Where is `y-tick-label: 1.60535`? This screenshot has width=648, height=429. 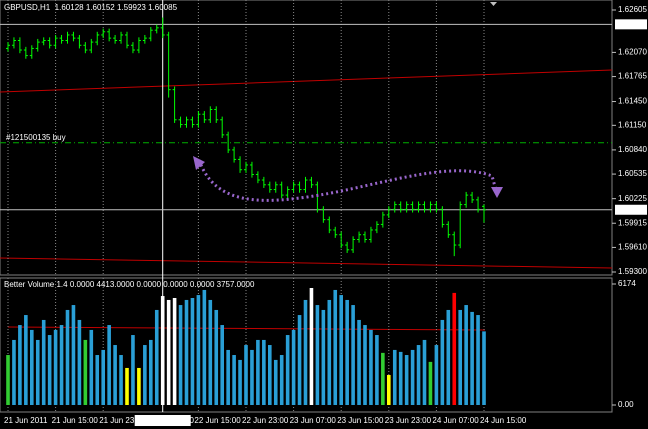 y-tick-label: 1.60535 is located at coordinates (632, 173).